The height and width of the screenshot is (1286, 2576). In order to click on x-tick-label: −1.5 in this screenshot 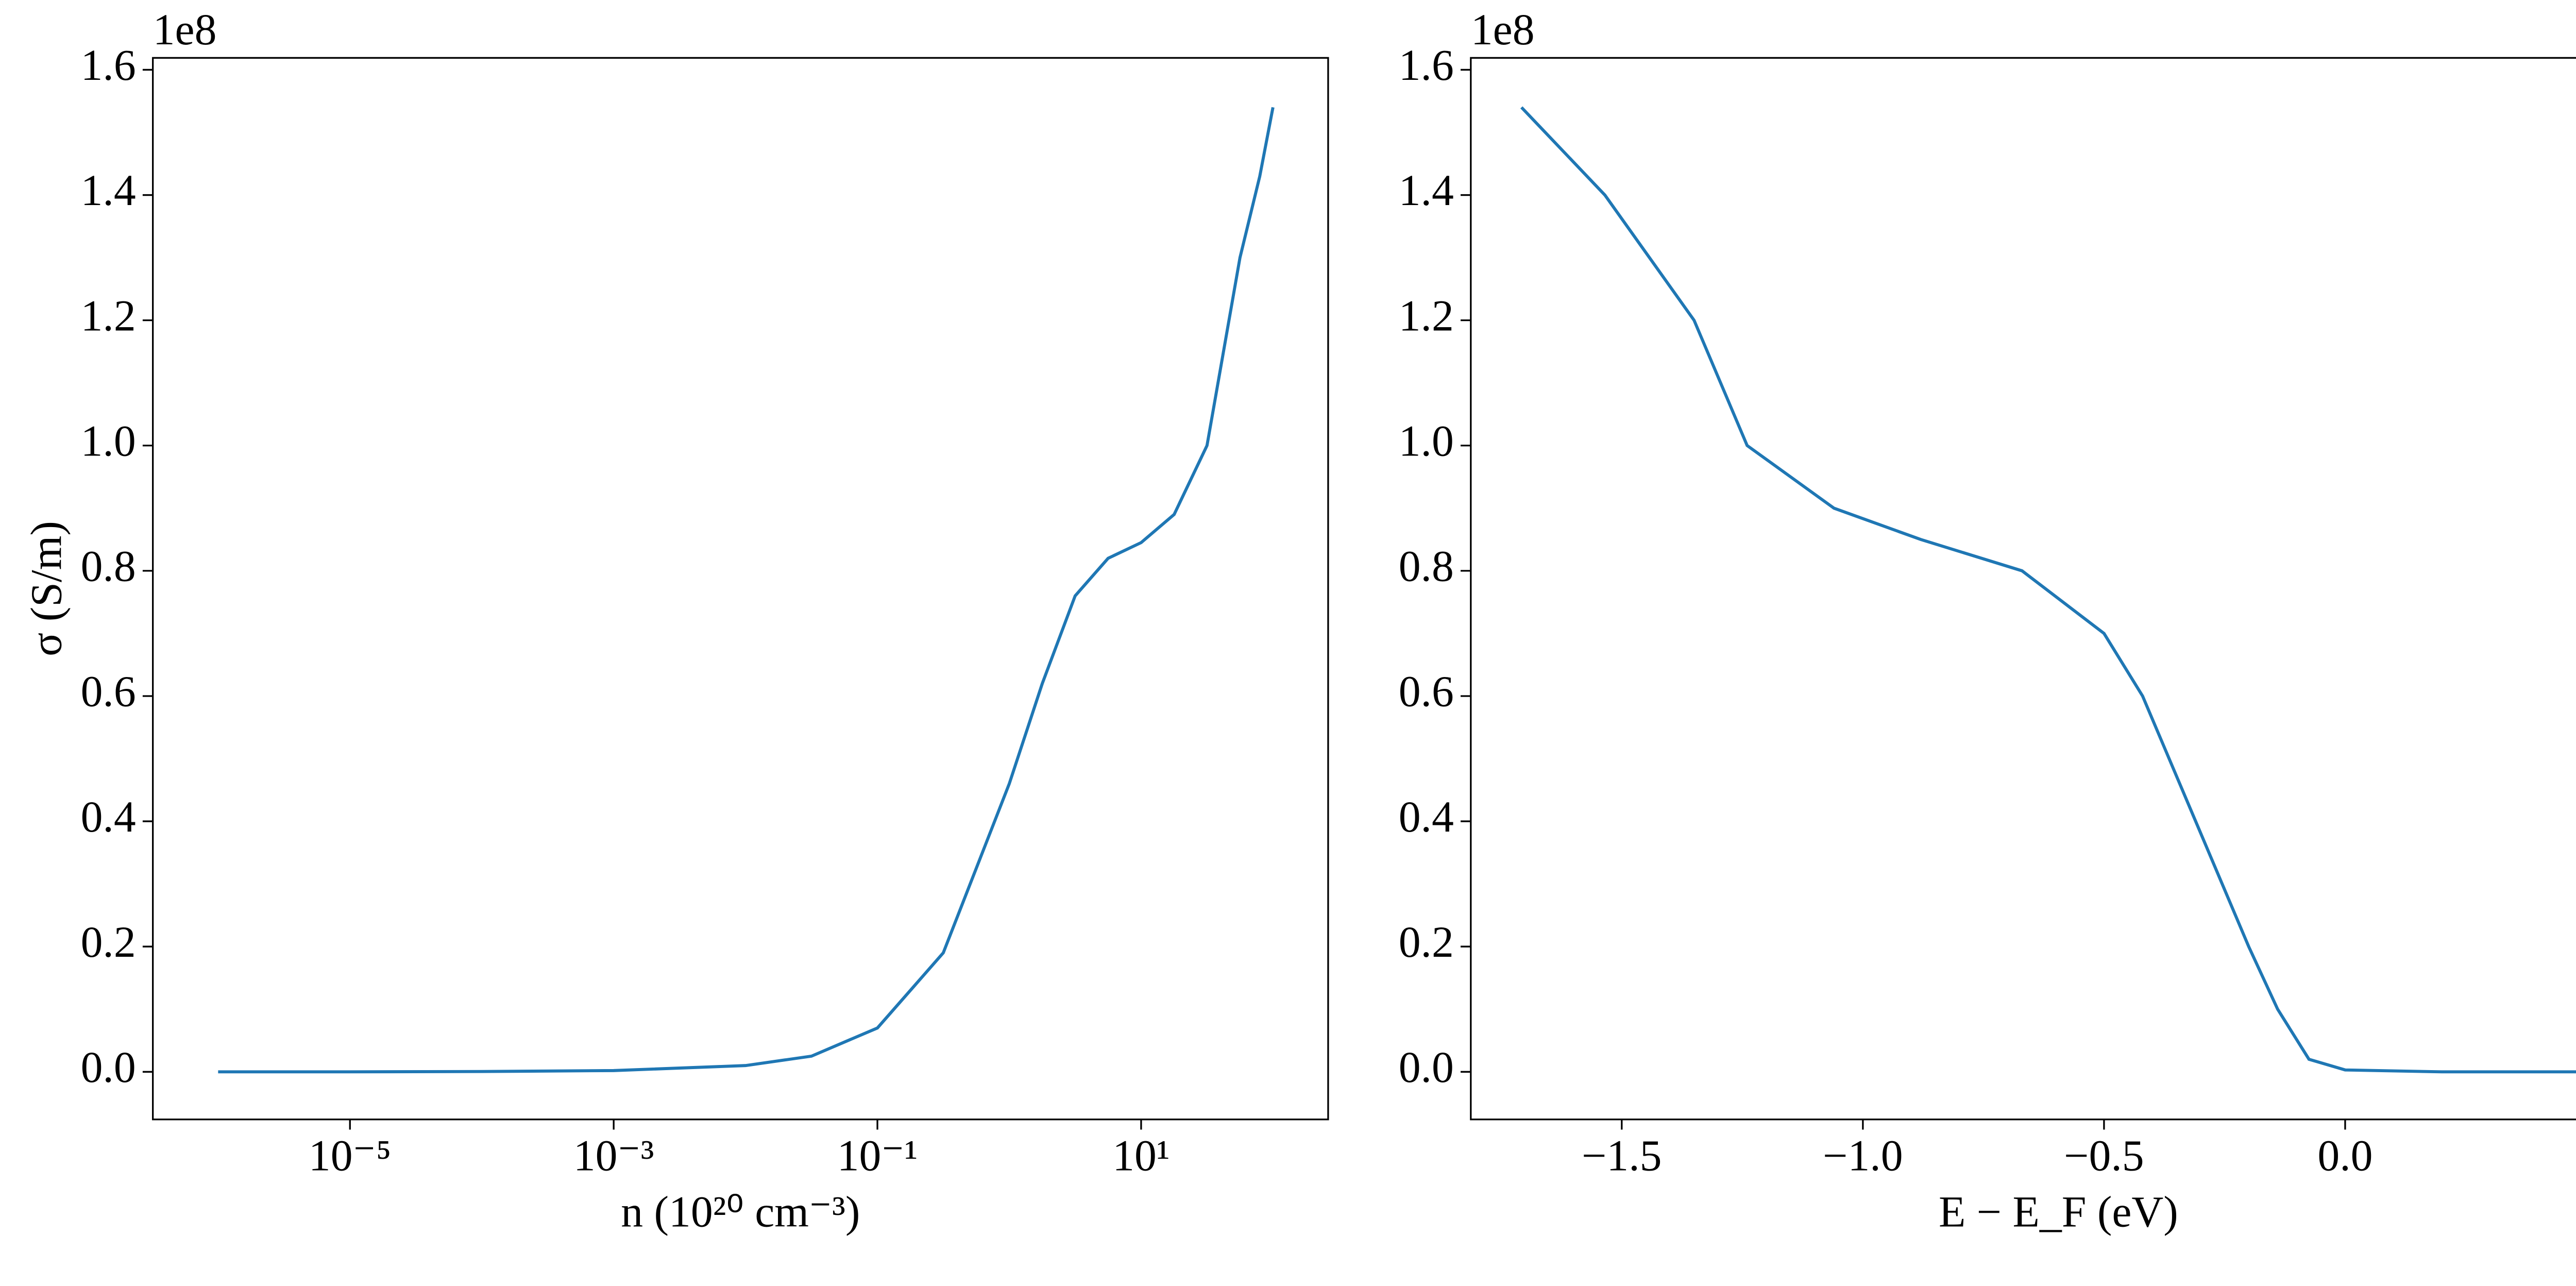, I will do `click(1622, 1155)`.